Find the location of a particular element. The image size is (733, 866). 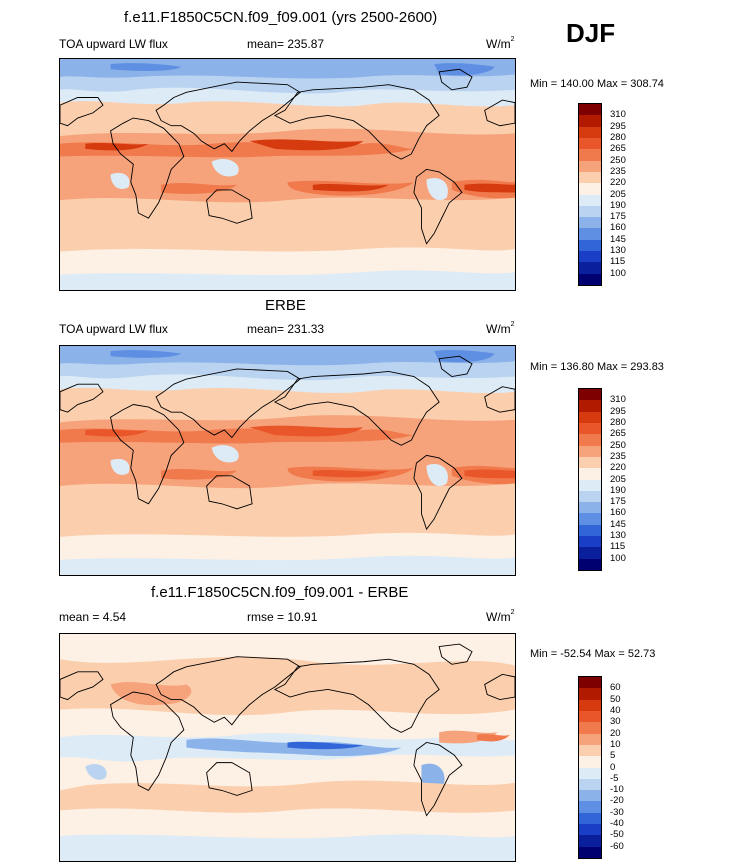

colorbar-tick-label: 205 is located at coordinates (618, 479).